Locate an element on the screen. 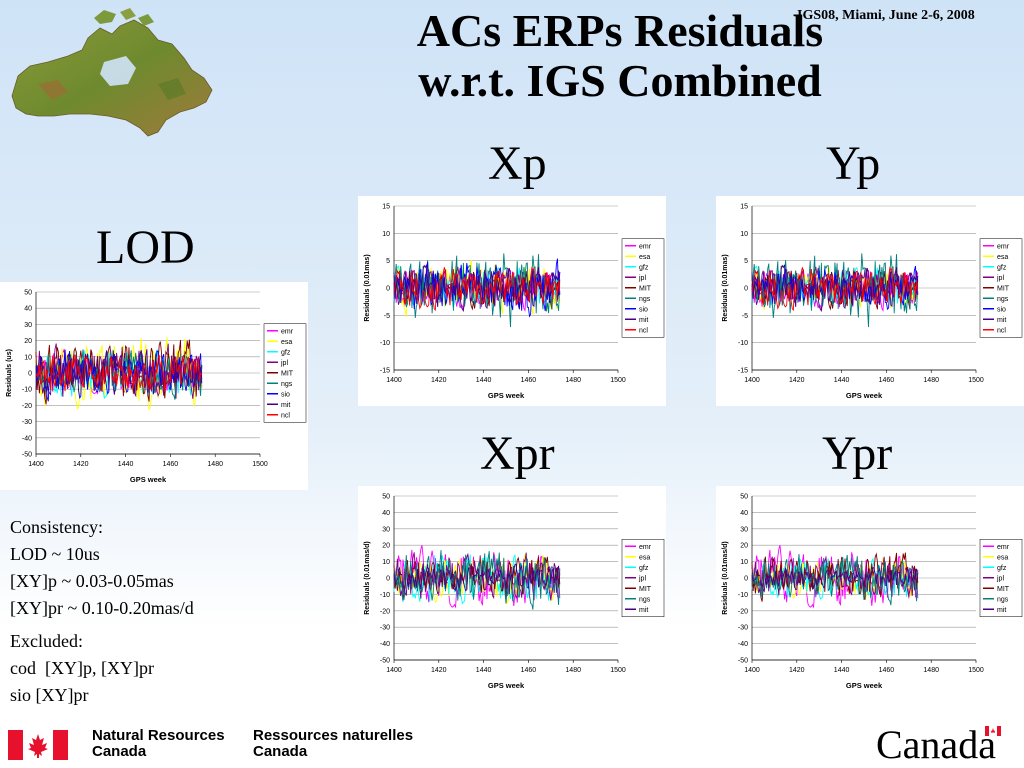  excluded-block: Excluded: cod [XY]p, [XY]pr sio [XY]pr is located at coordinates (102, 668).